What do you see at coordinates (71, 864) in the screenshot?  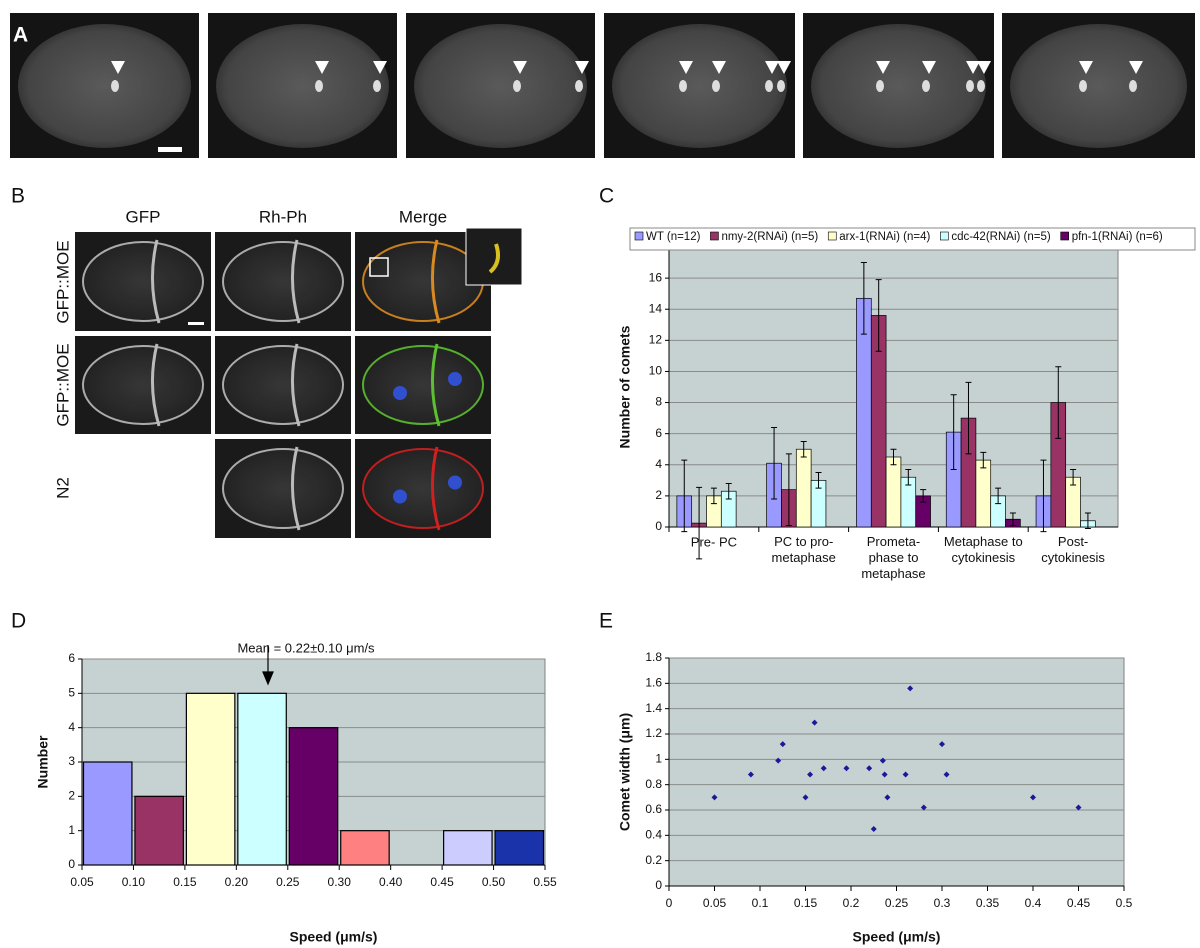 I see `y-tick-label: 0` at bounding box center [71, 864].